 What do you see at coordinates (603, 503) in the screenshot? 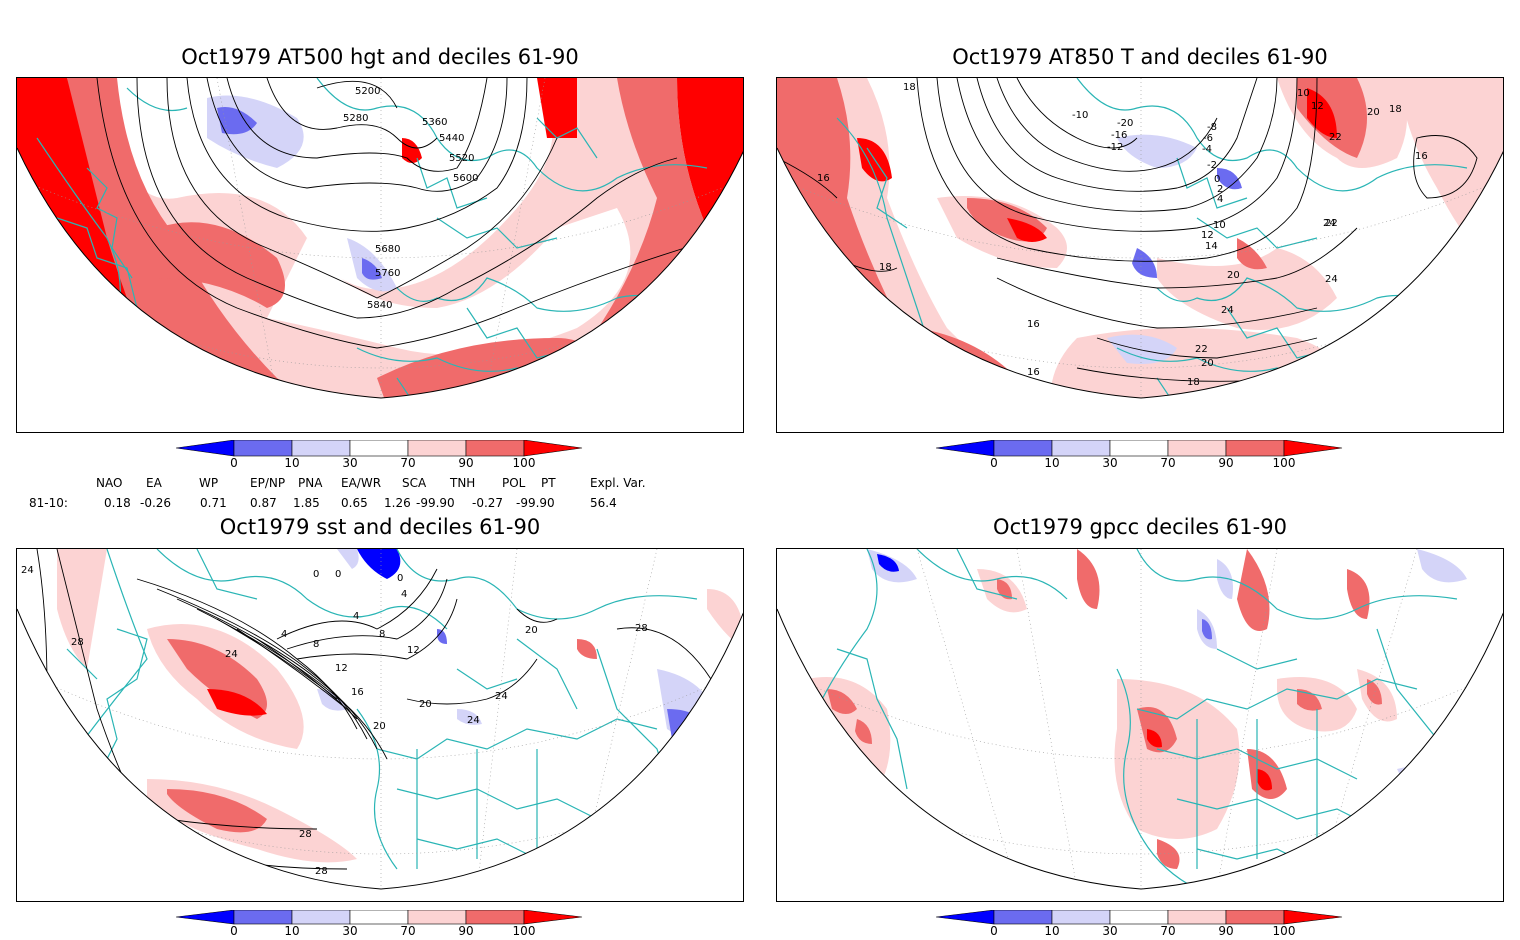
I see `tc-value: 56.4` at bounding box center [603, 503].